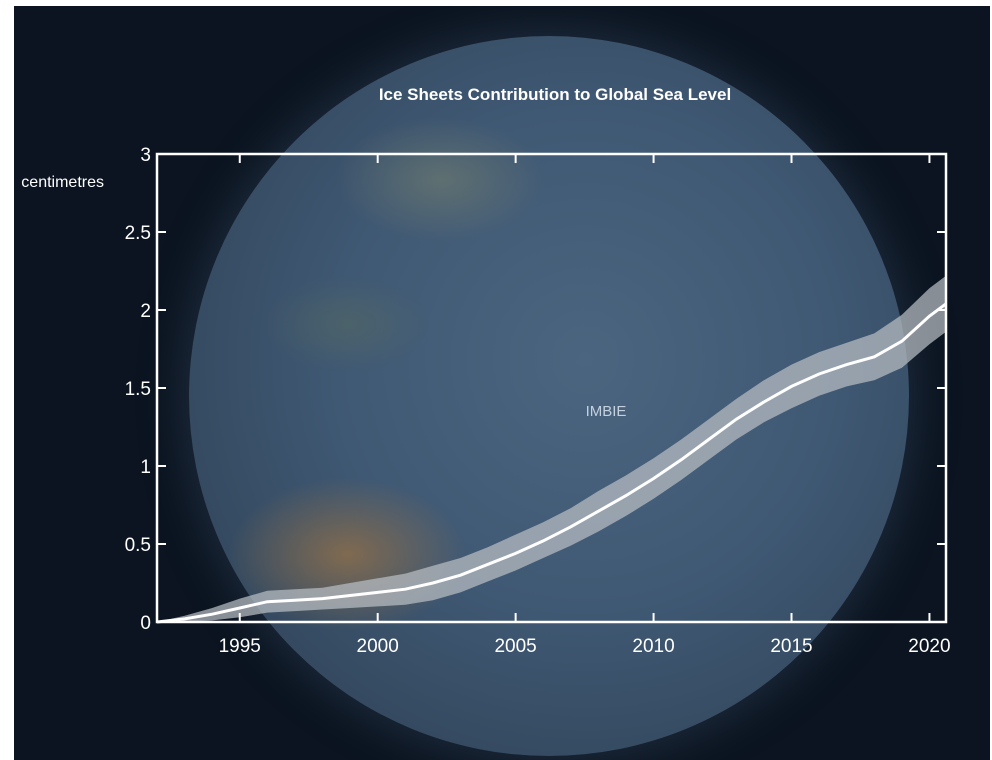  What do you see at coordinates (240, 646) in the screenshot?
I see `x-tick-label: 1995` at bounding box center [240, 646].